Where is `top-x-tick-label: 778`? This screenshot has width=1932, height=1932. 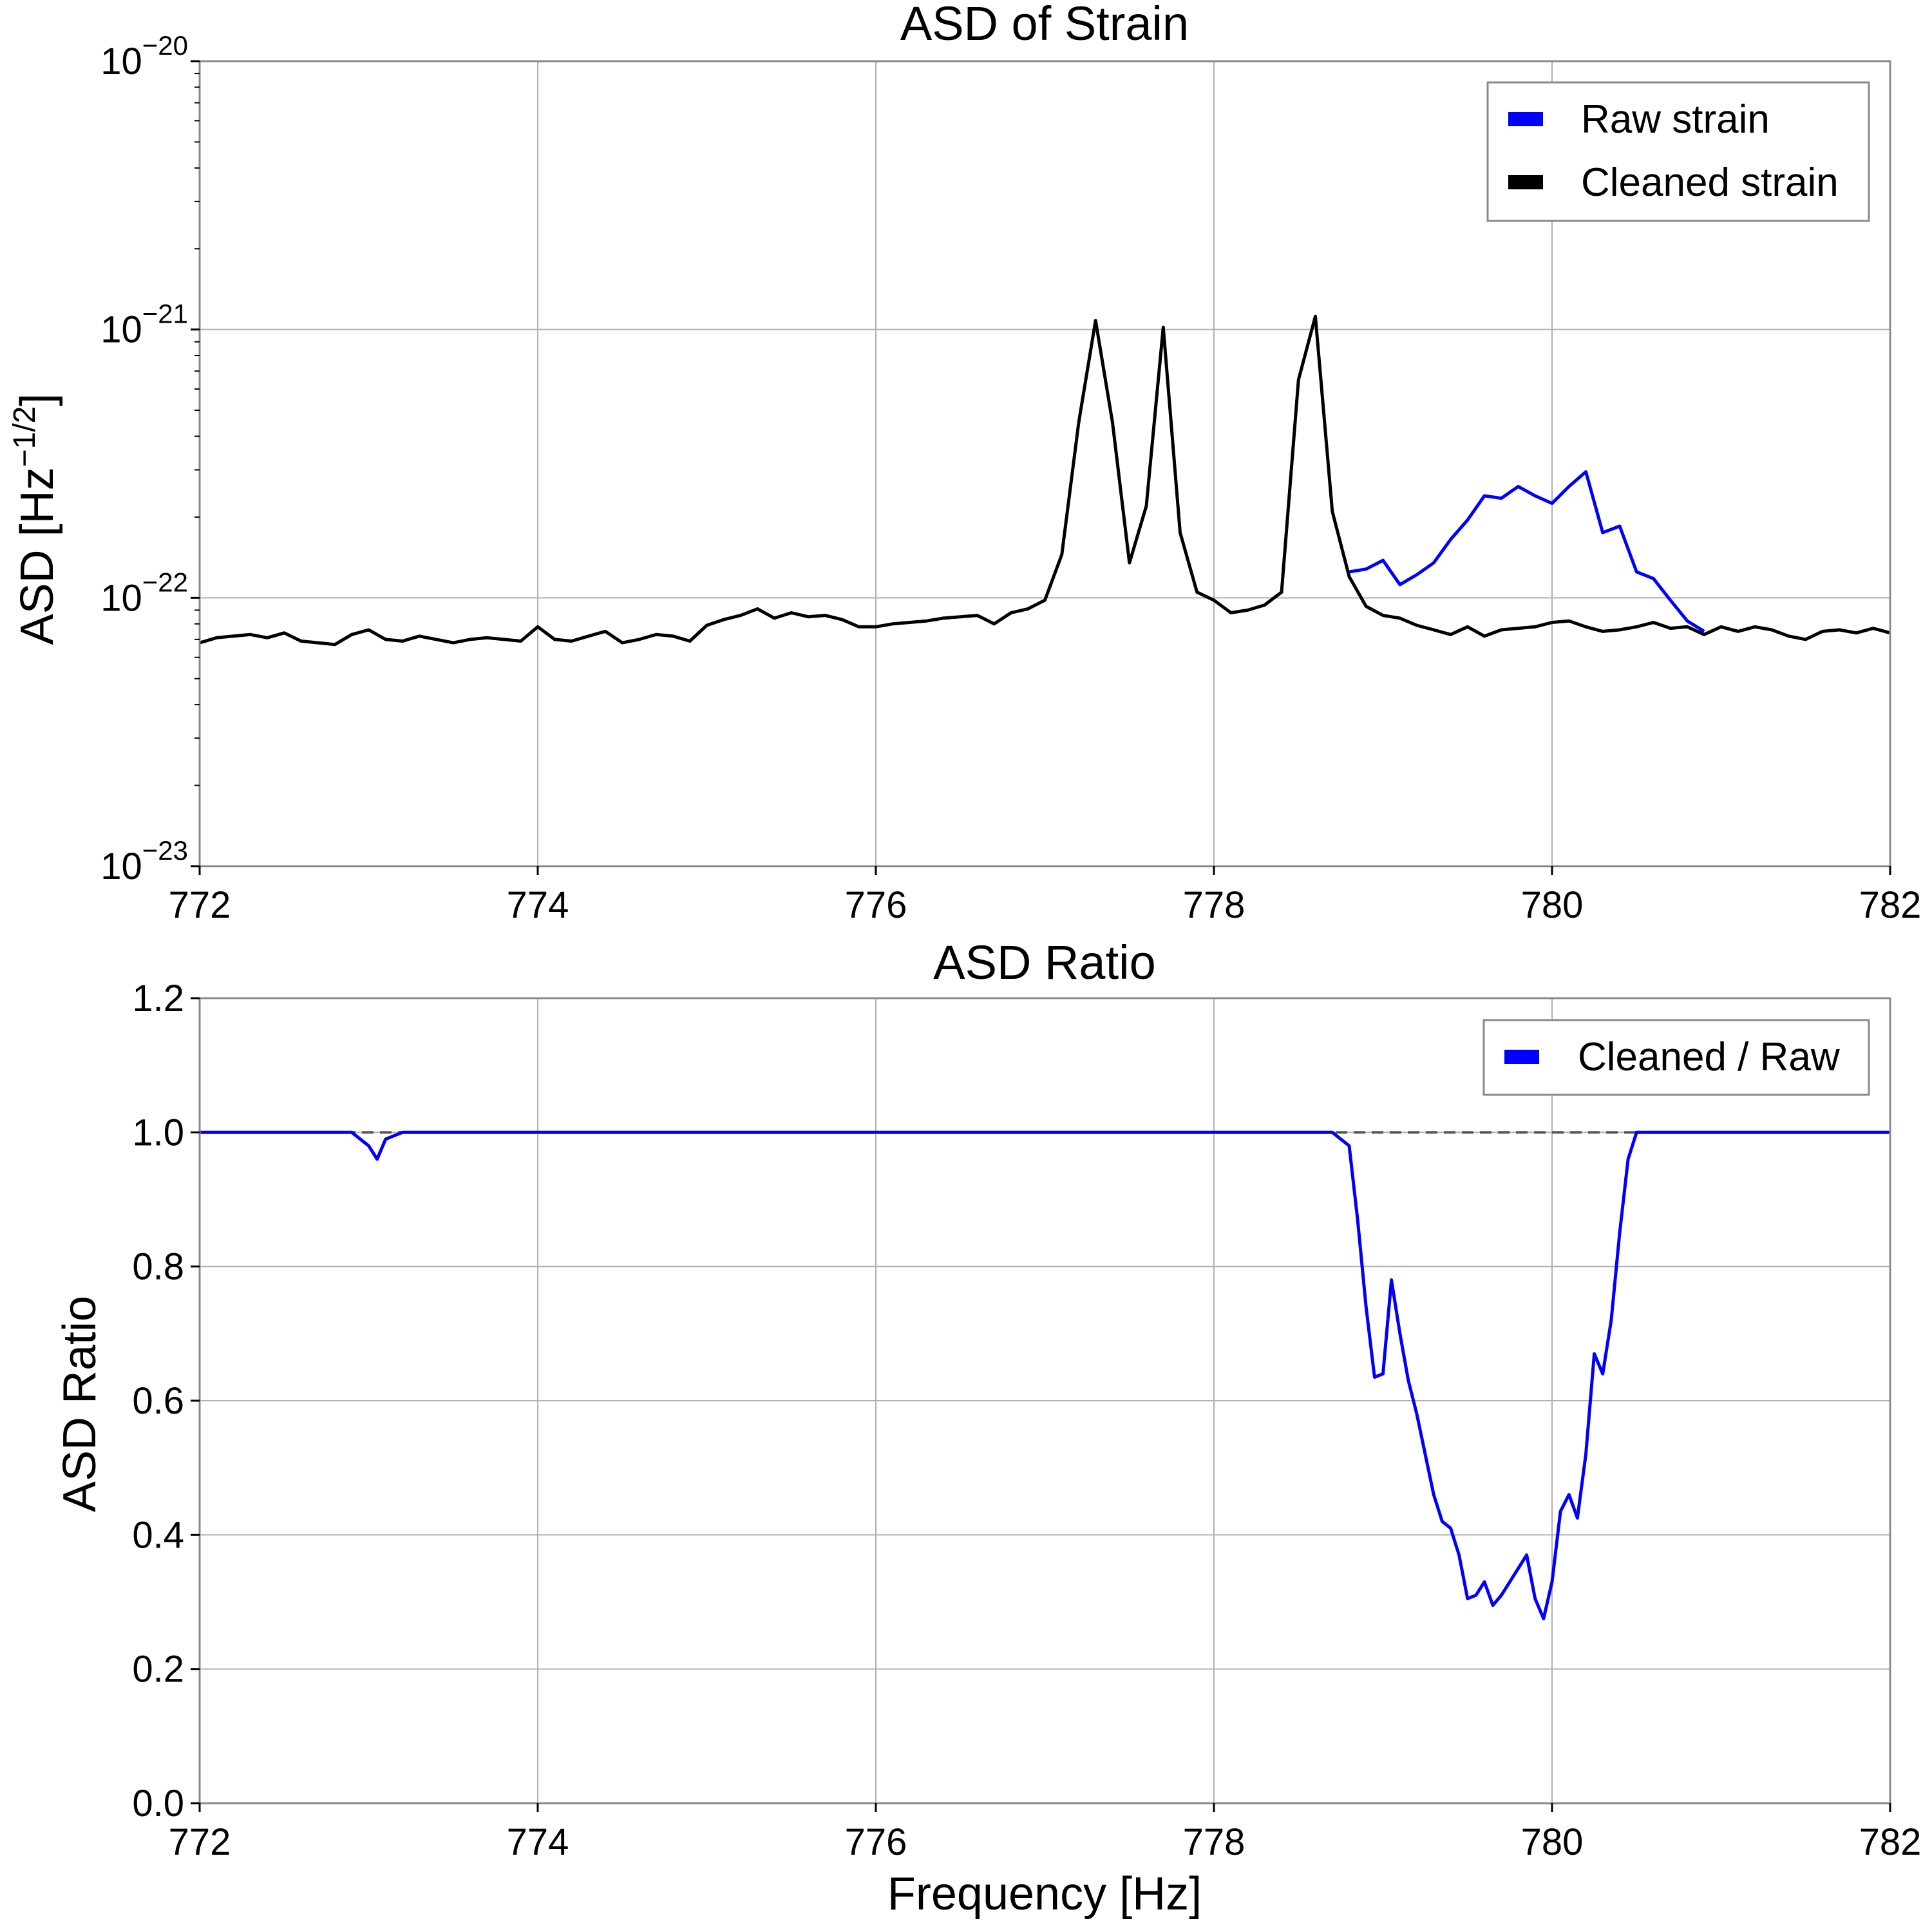
top-x-tick-label: 778 is located at coordinates (1214, 905).